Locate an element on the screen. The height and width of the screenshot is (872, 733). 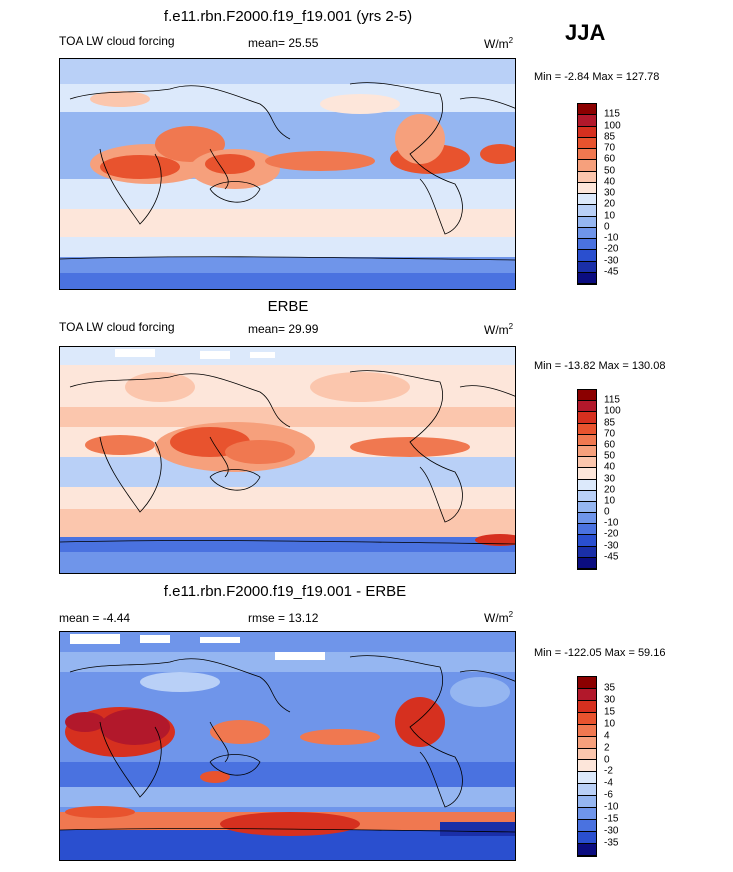
panel-2-variable: TOA LW cloud forcing is located at coordinates (117, 327).